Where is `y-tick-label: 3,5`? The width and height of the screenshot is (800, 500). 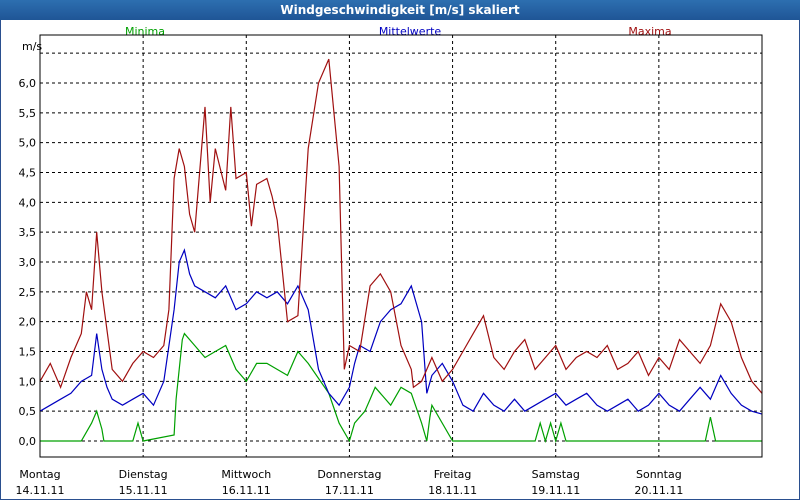
y-tick-label: 3,5 is located at coordinates (28, 232).